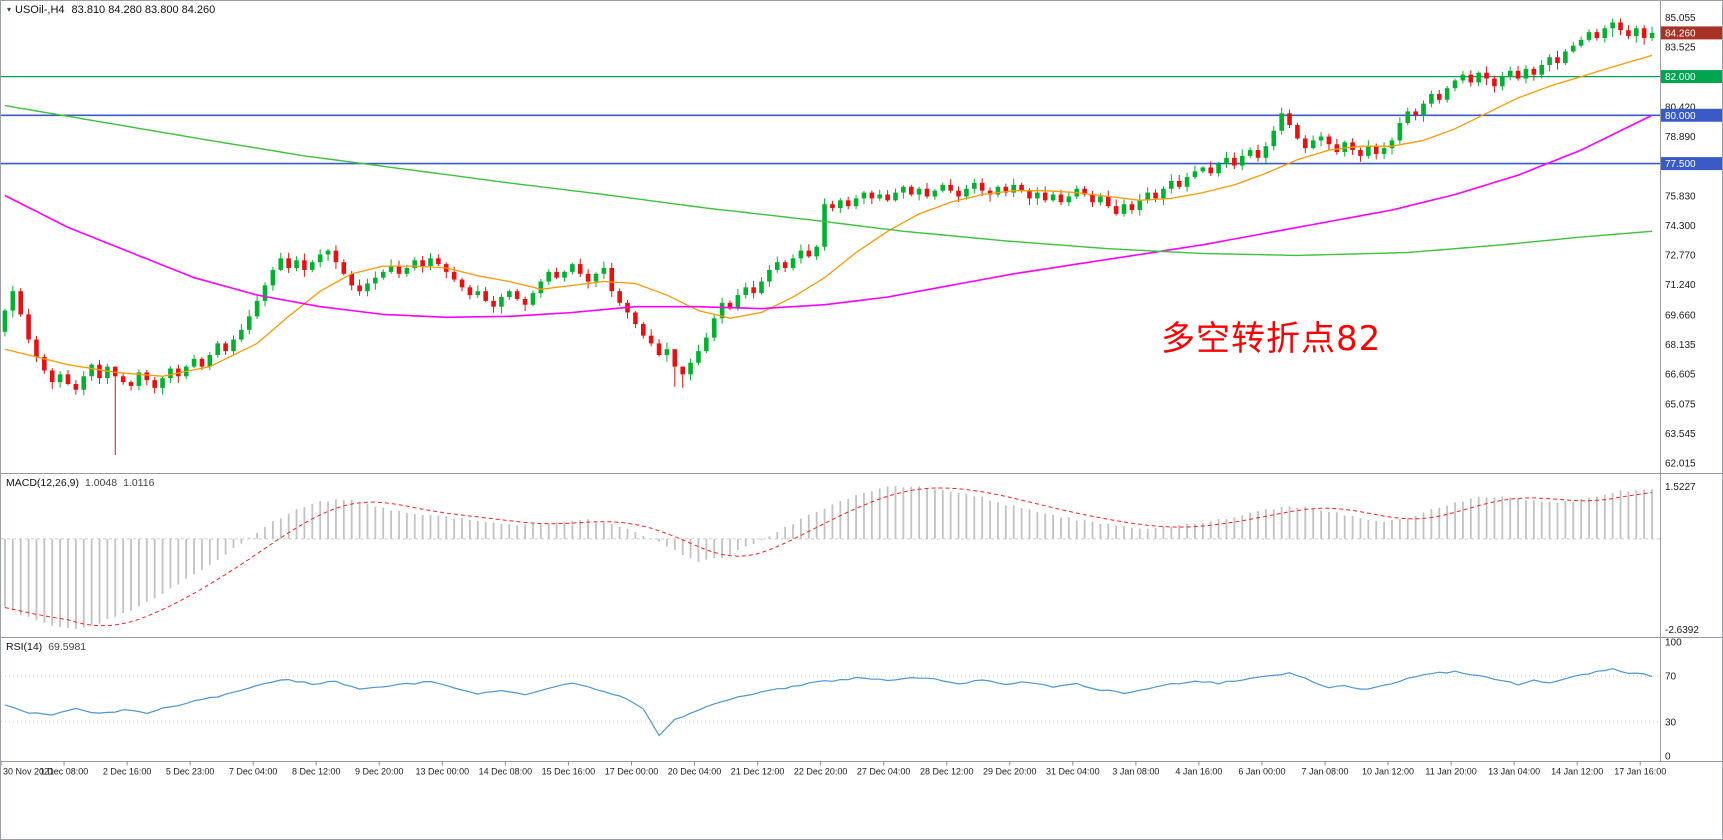  I want to click on svg-text: 27 Dec 04:00, so click(884, 772).